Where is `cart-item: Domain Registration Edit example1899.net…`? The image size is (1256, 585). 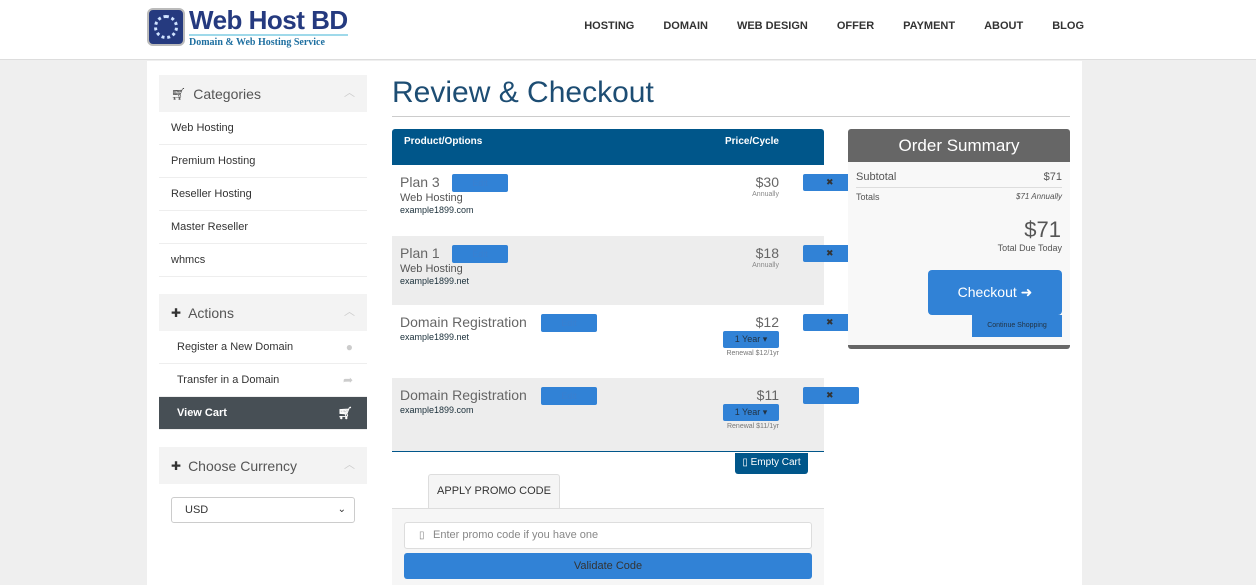
cart-item: Domain Registration Edit example1899.net… is located at coordinates (625, 341).